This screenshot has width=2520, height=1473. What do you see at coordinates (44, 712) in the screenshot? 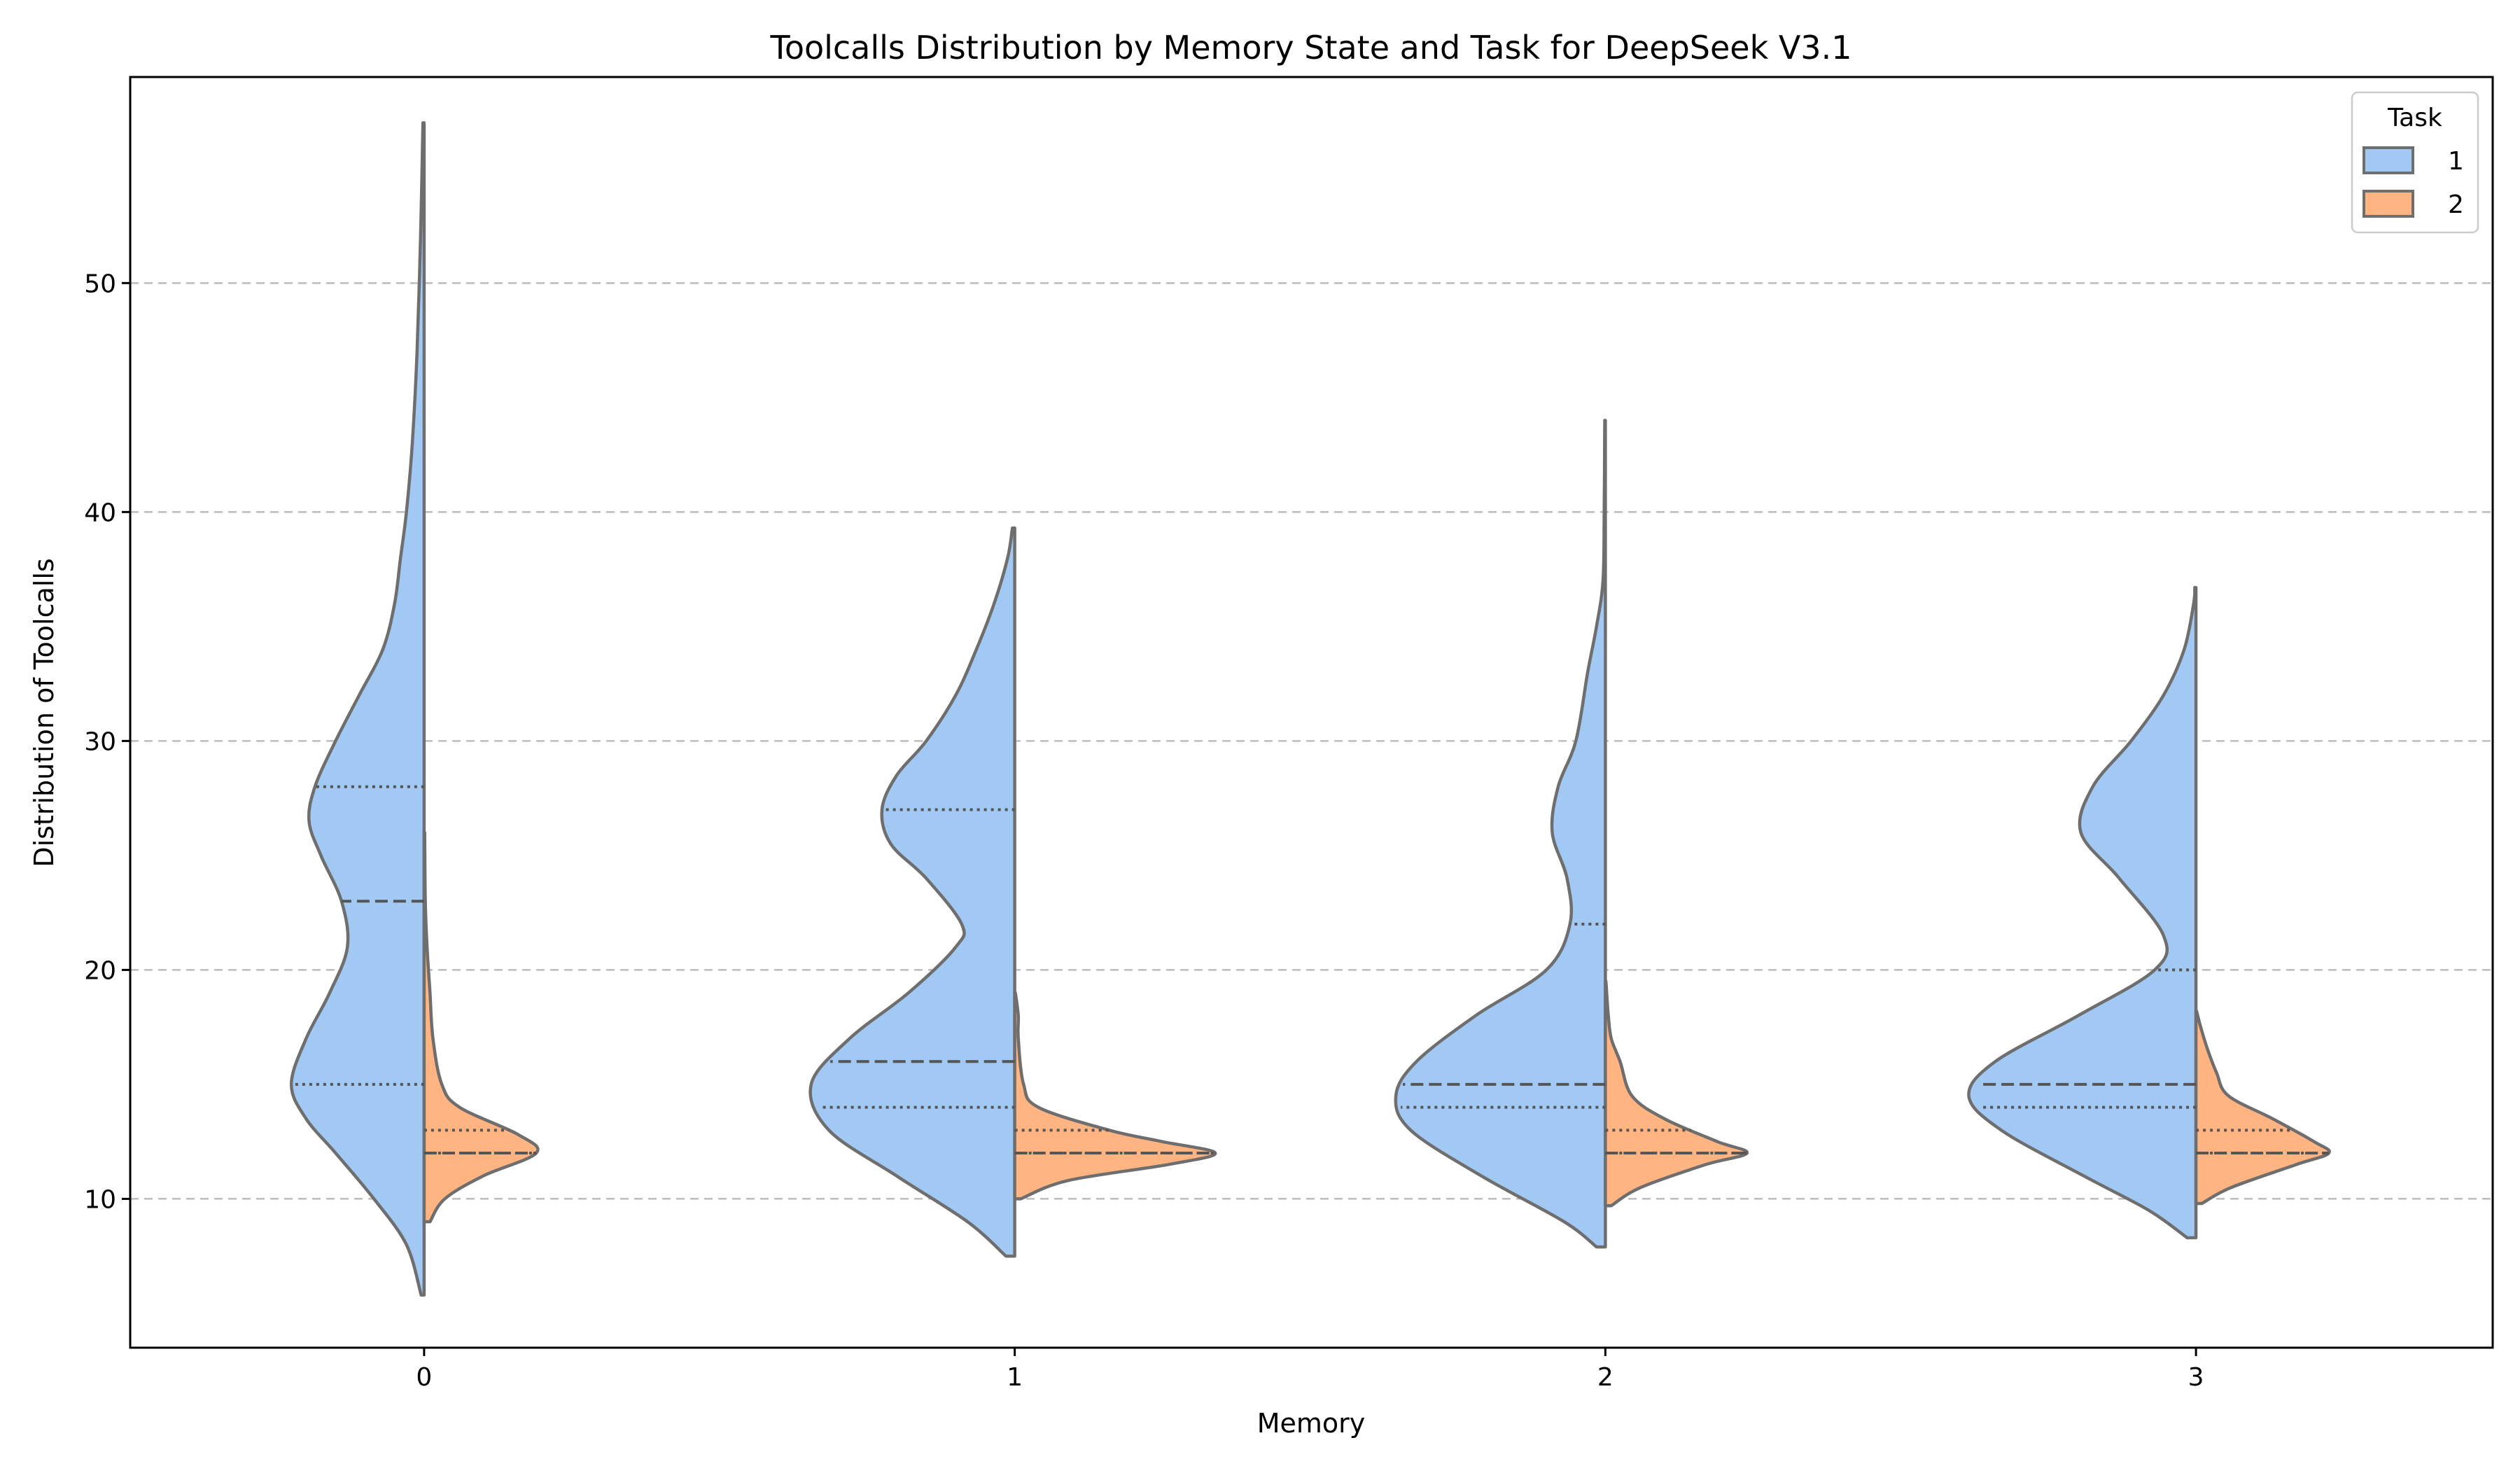
I see `y-axis-label: Distribution of Toolcalls` at bounding box center [44, 712].